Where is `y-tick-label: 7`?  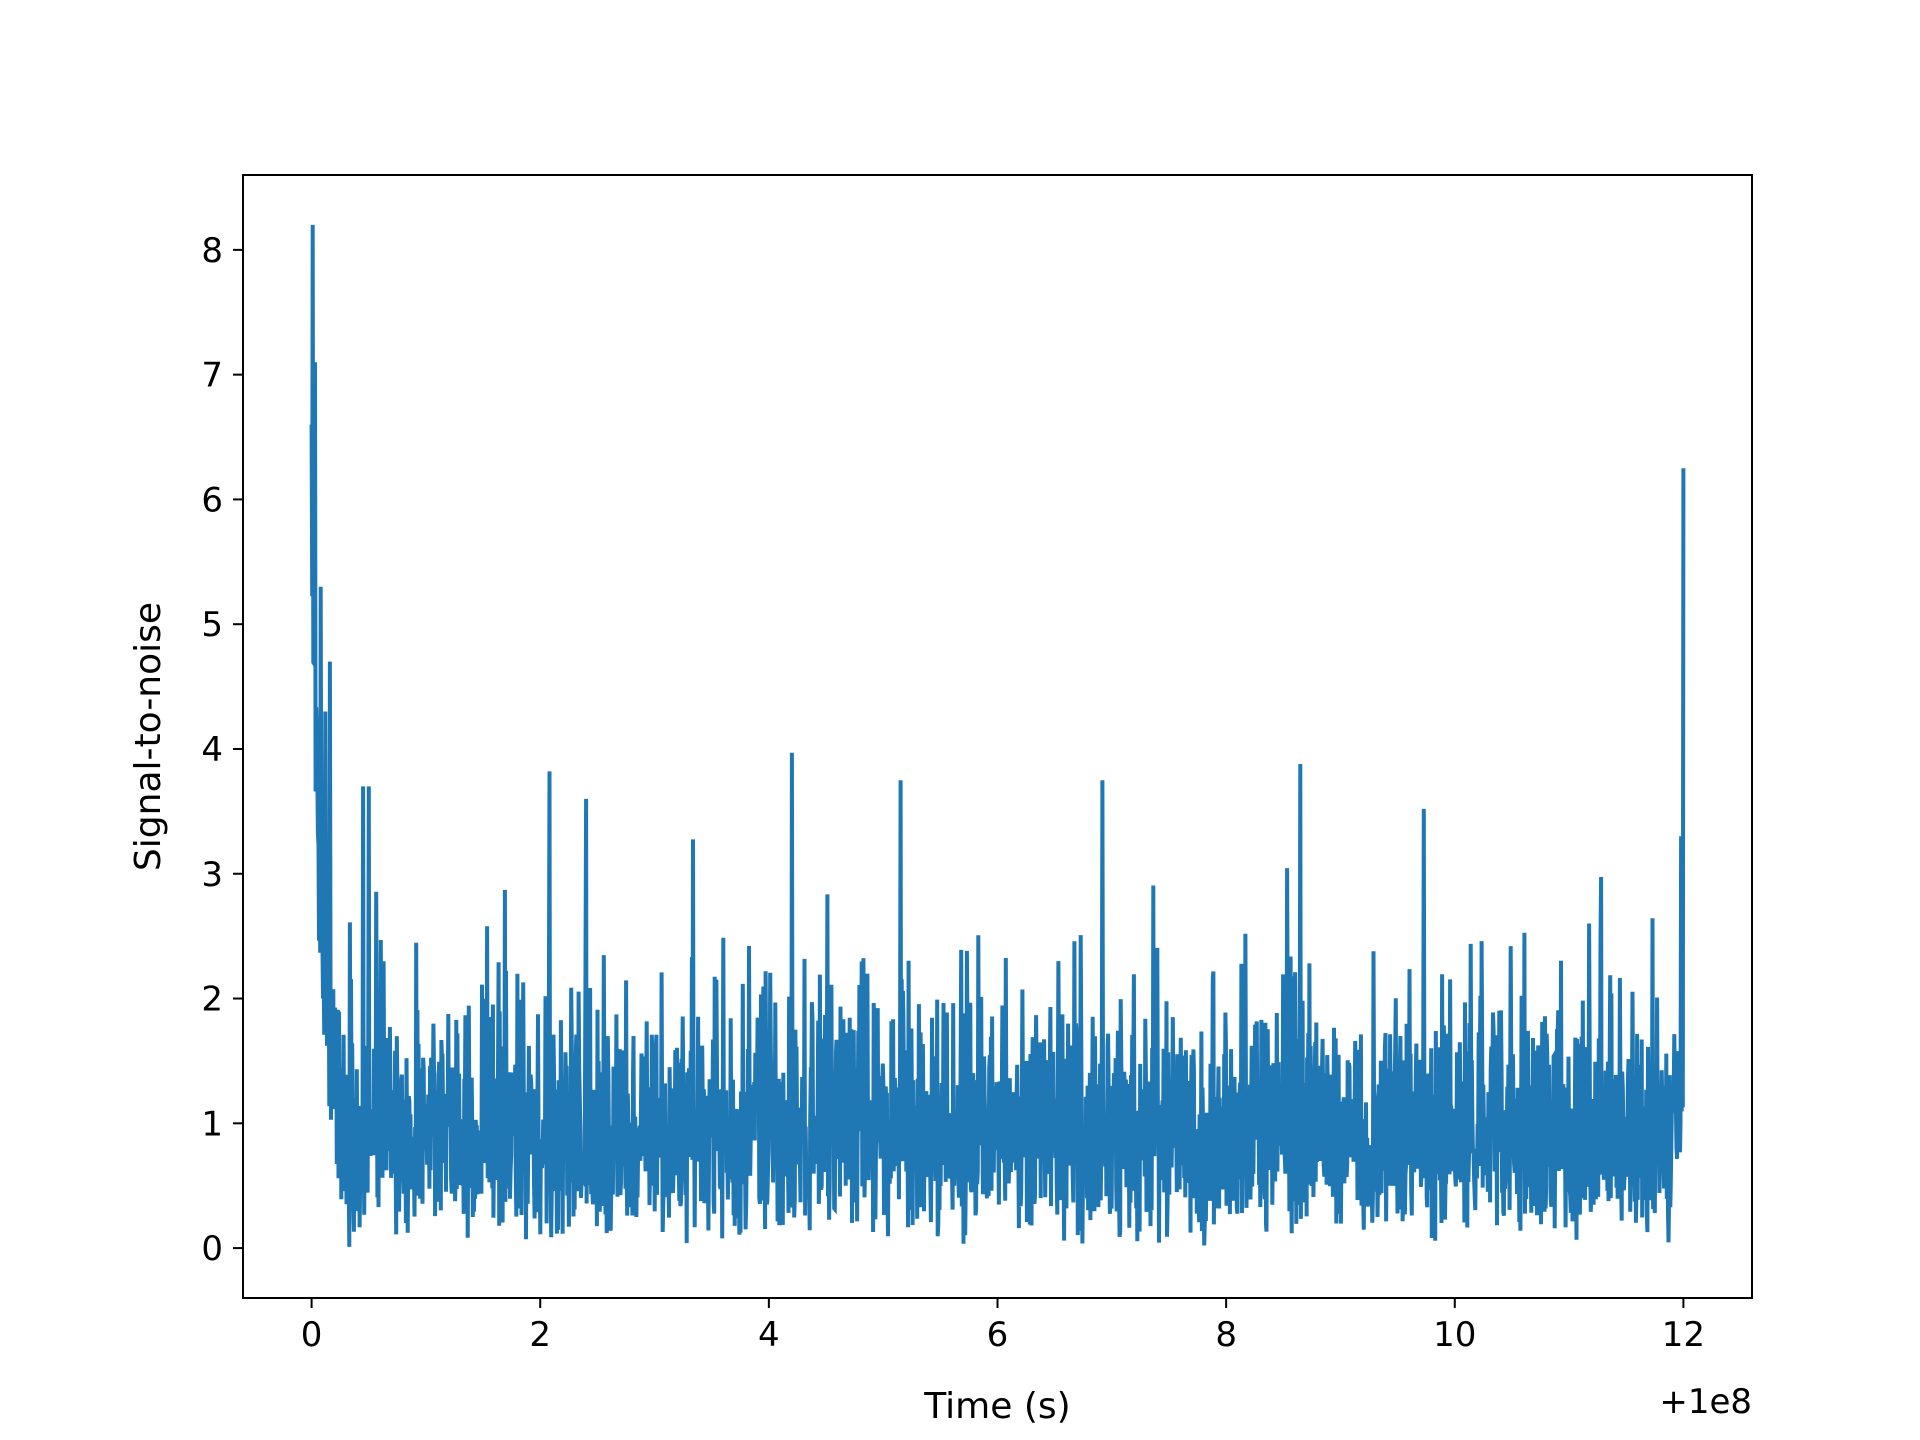 y-tick-label: 7 is located at coordinates (212, 376).